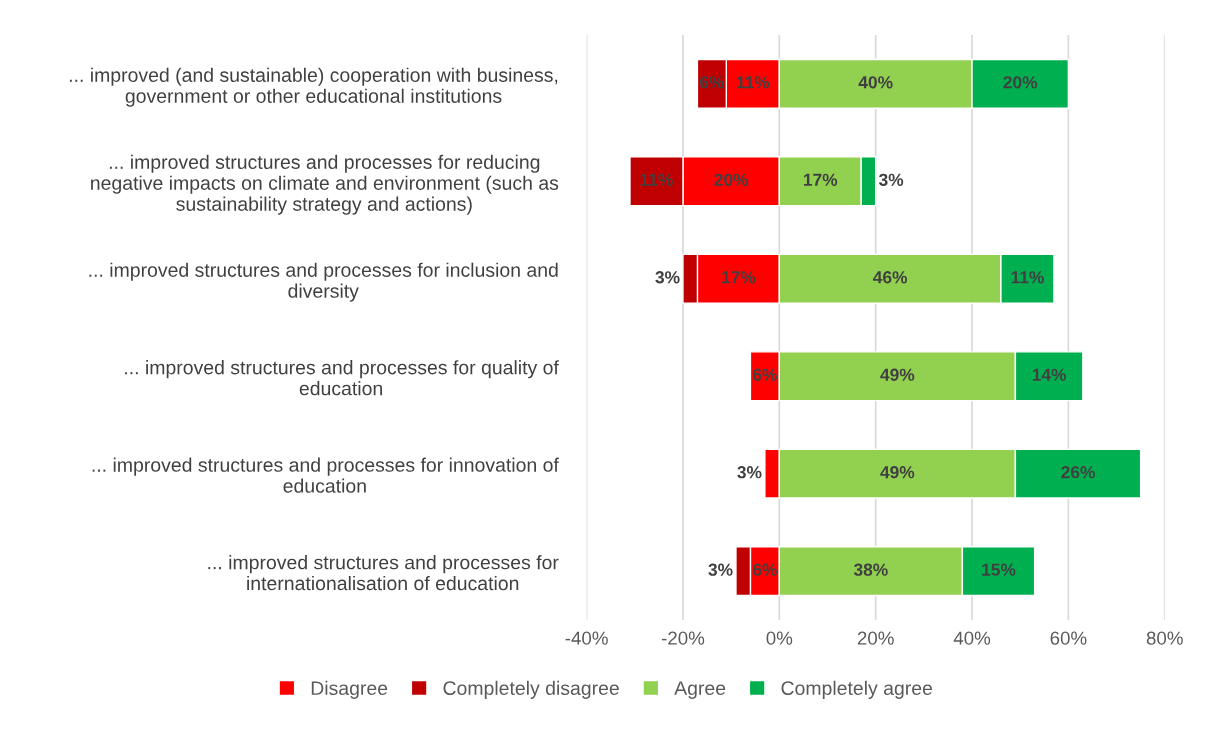  Describe the element at coordinates (313, 87) in the screenshot. I see `y-tick-label: ... improved (and sustainable) cooperation with business, government or other educational institutions` at that location.